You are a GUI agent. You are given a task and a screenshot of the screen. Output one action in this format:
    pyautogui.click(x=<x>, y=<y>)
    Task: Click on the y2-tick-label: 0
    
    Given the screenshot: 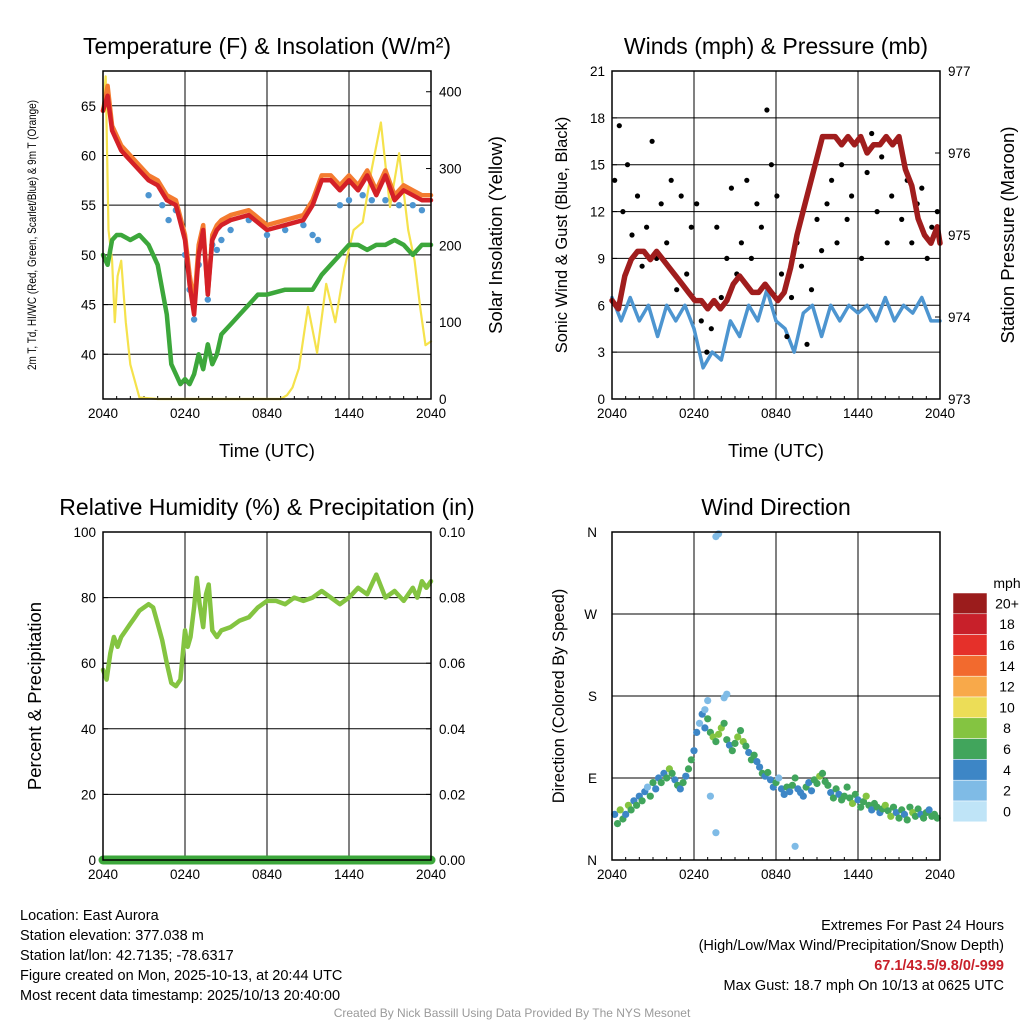 What is the action you would take?
    pyautogui.click(x=443, y=399)
    